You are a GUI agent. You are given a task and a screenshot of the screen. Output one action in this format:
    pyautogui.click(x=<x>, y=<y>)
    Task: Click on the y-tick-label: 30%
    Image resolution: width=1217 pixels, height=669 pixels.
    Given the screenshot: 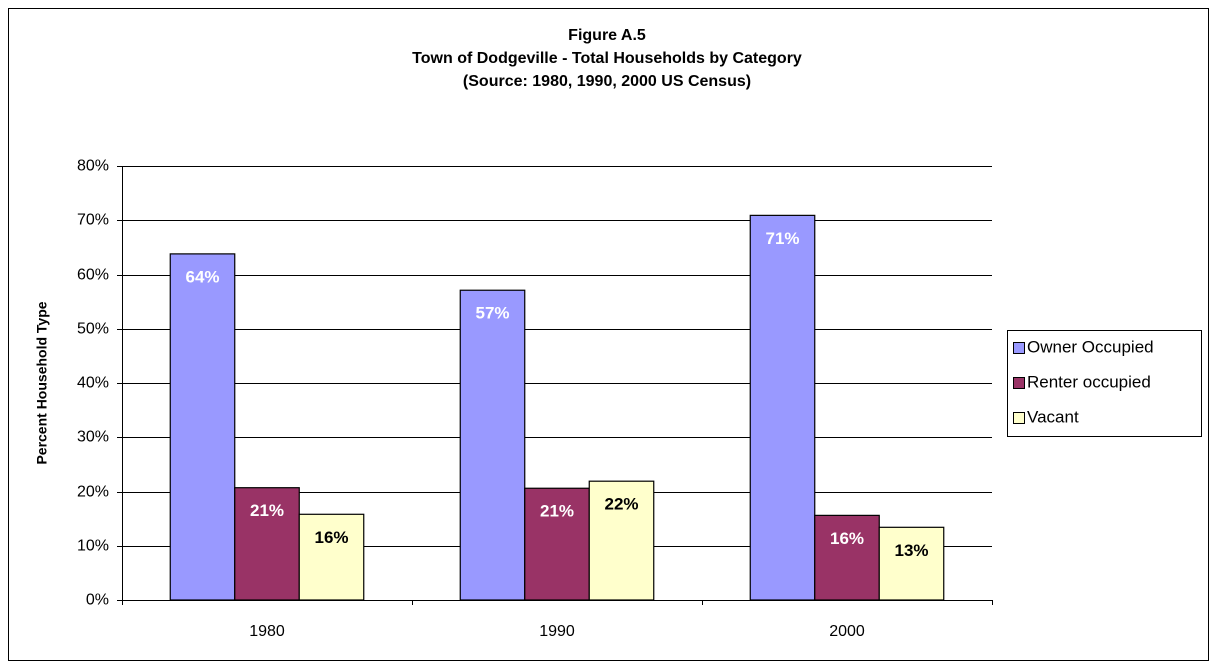 What is the action you would take?
    pyautogui.click(x=93, y=437)
    